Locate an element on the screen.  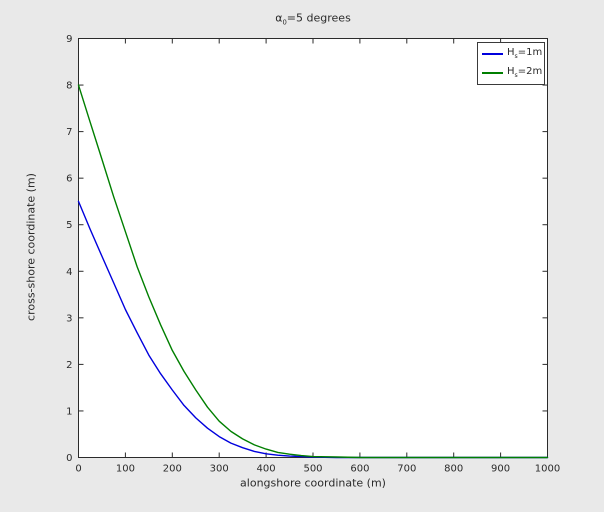
legend-entry-hs1m: Hs=1m is located at coordinates (512, 54).